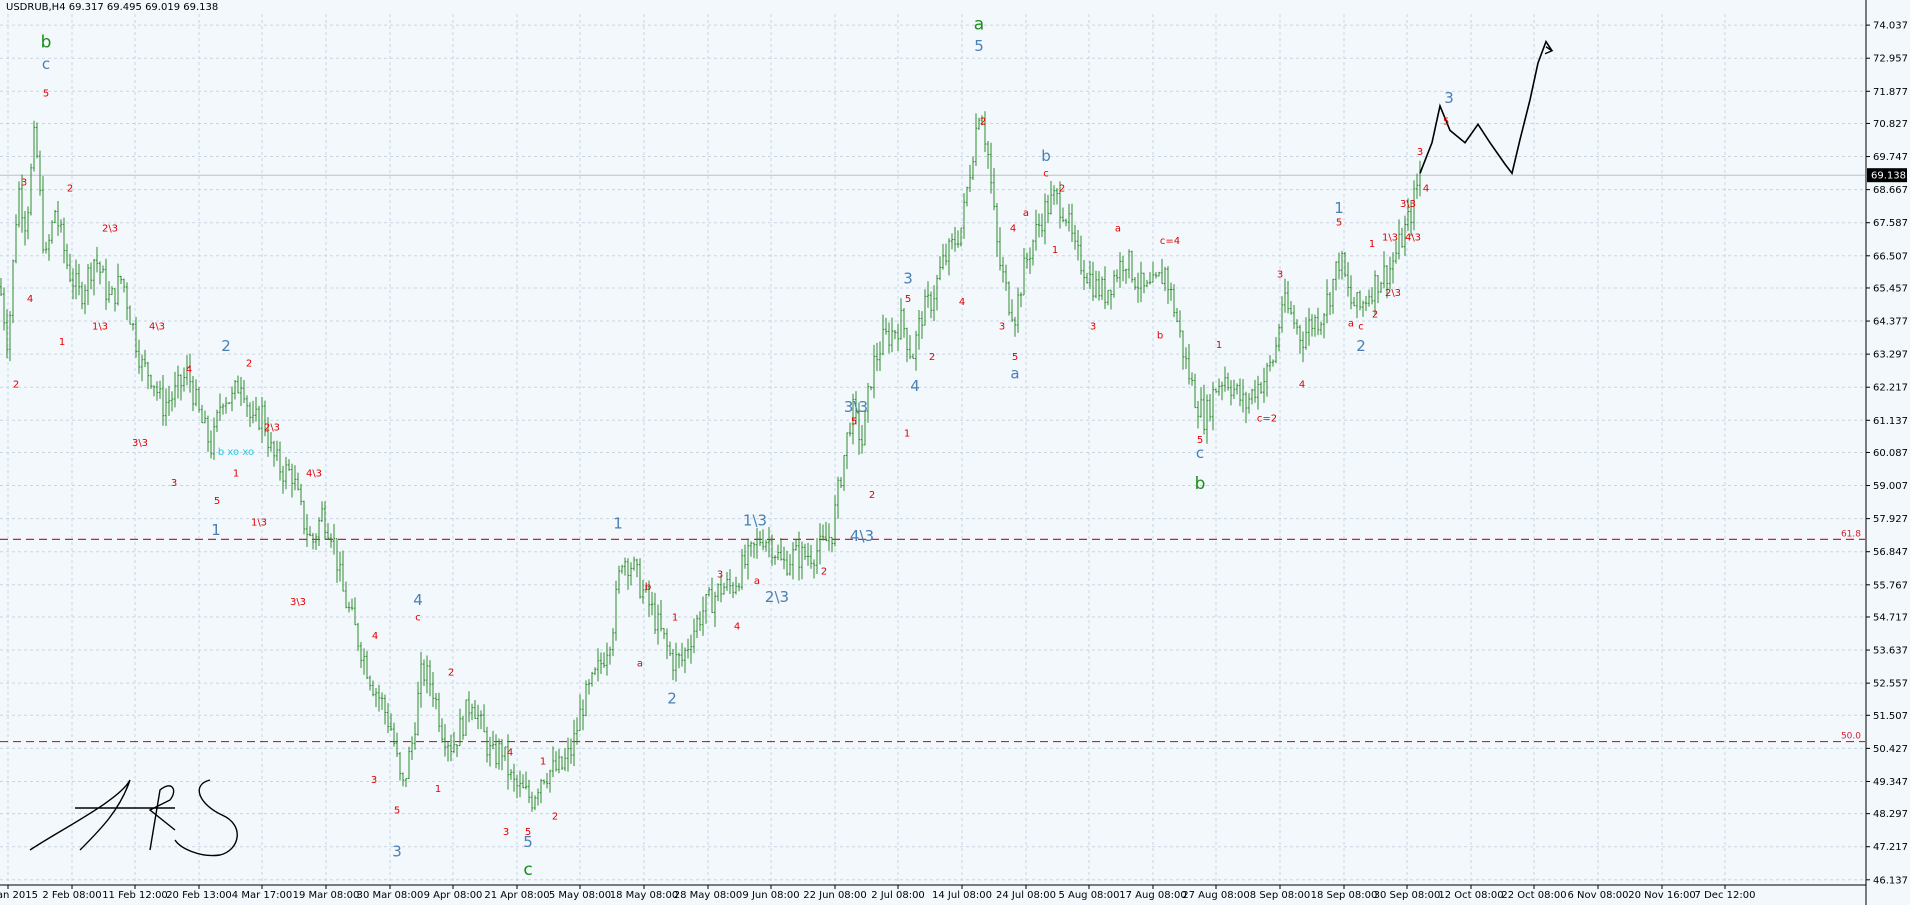 The width and height of the screenshot is (1910, 909). I want to click on y-tick-label: 67.587, so click(1890, 223).